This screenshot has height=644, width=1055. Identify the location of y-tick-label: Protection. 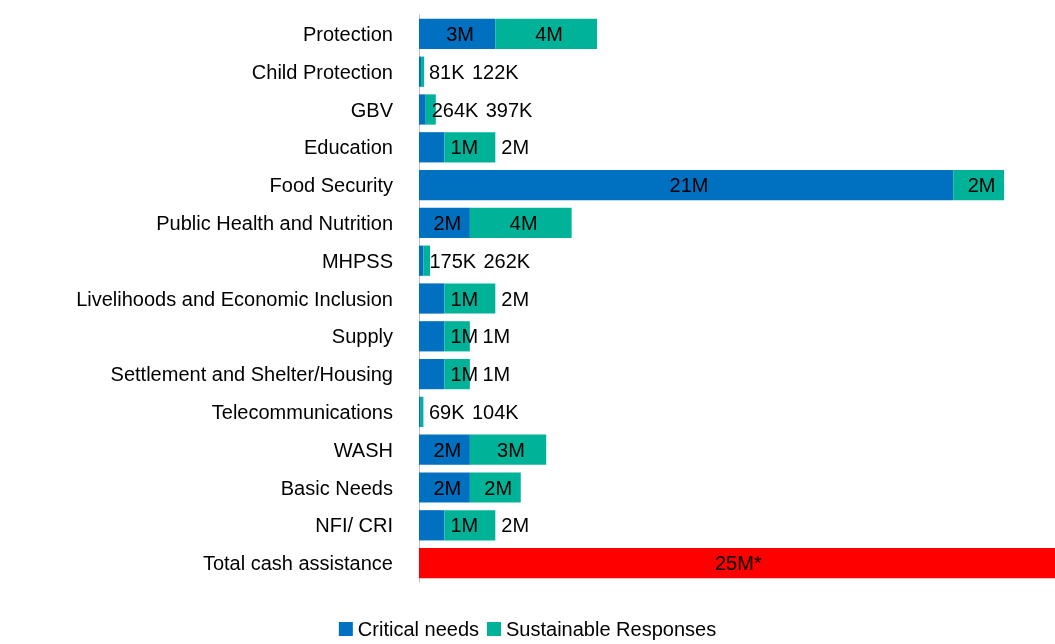
(347, 33).